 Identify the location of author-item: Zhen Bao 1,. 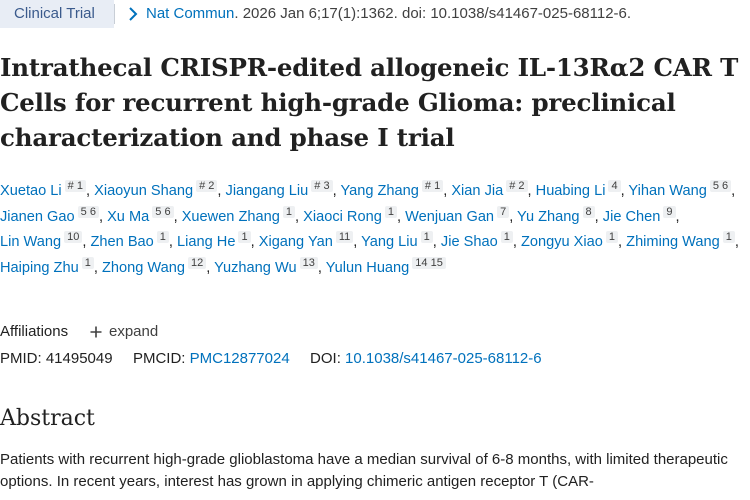
(131, 240).